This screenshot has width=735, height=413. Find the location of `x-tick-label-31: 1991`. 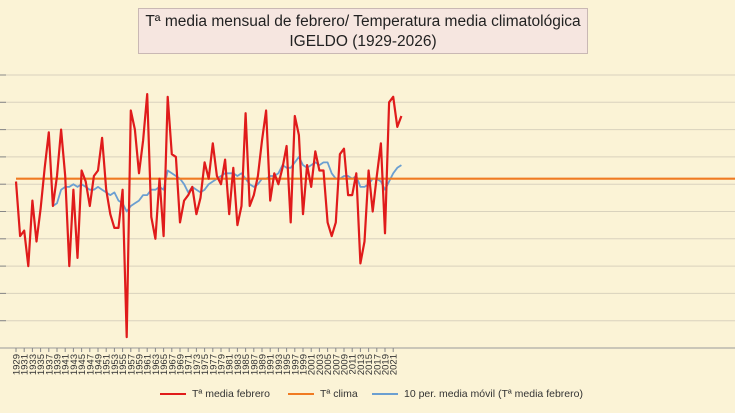

x-tick-label-31: 1991 is located at coordinates (271, 364).